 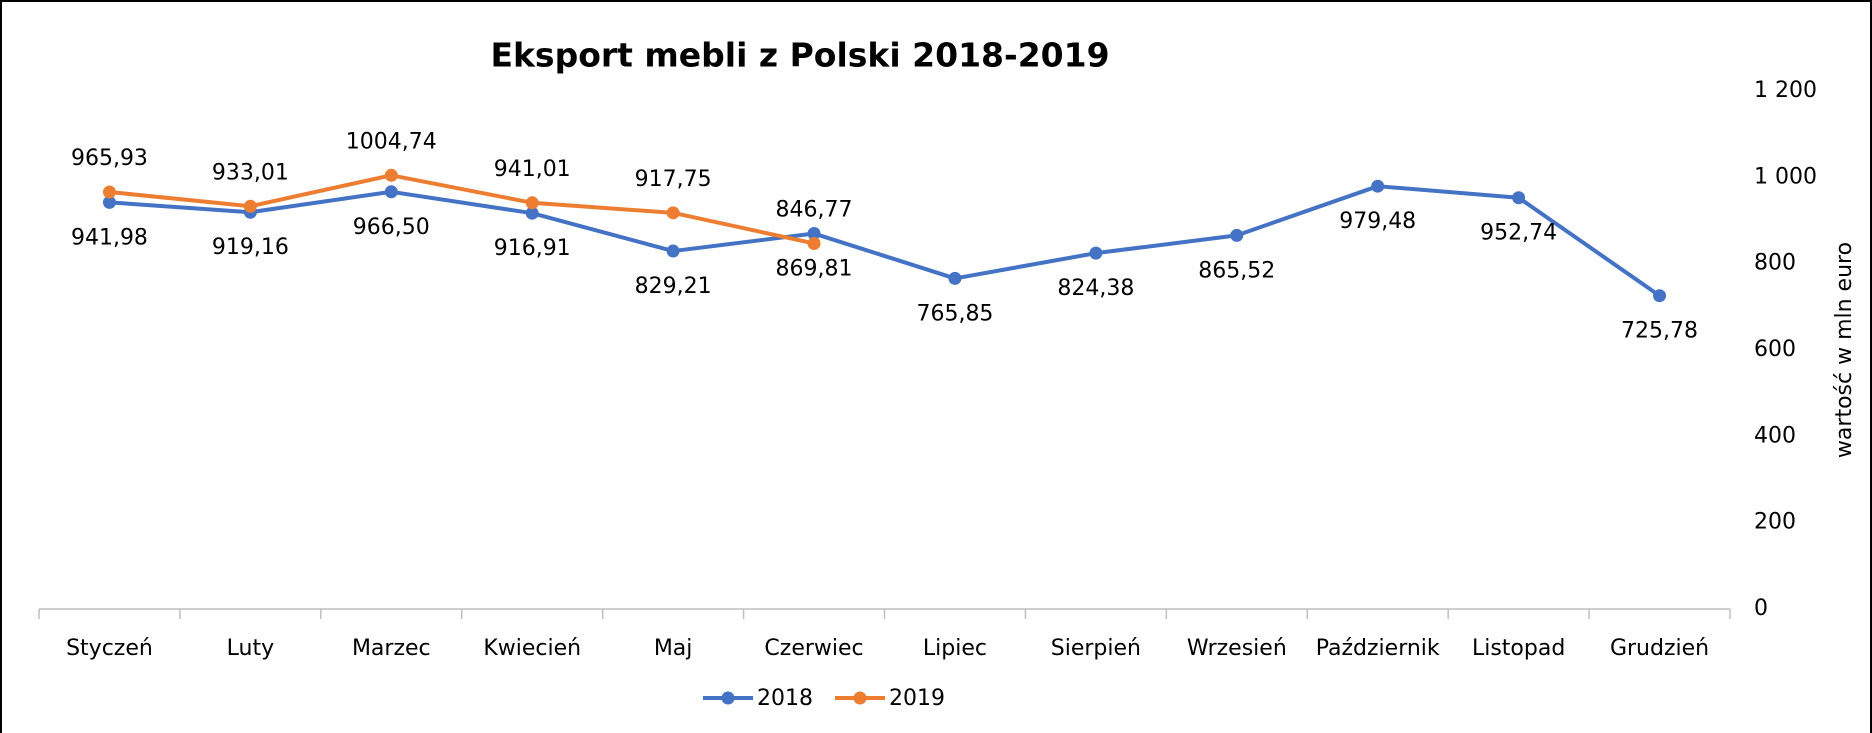 What do you see at coordinates (799, 55) in the screenshot?
I see `chart-title: Eksport mebli z Polski 2018-2019` at bounding box center [799, 55].